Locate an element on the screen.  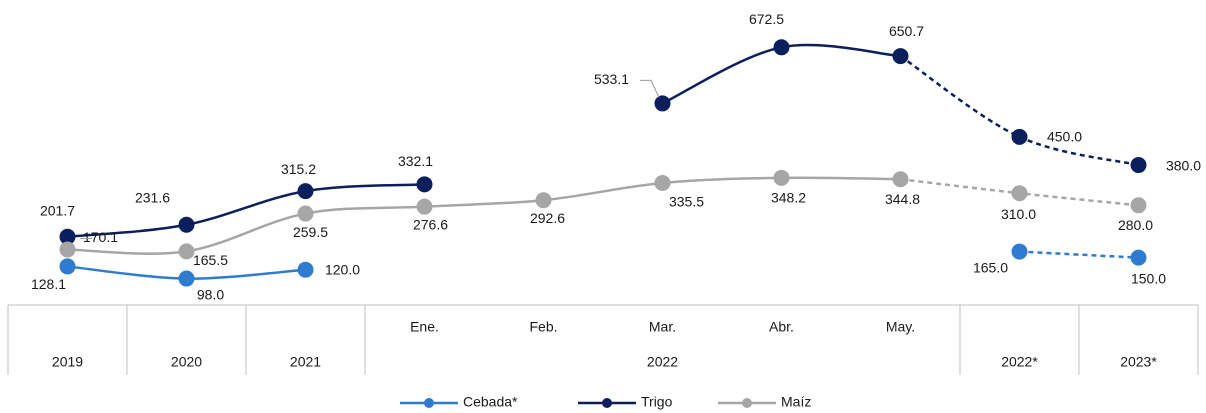
data-label: 128.1 is located at coordinates (48, 284).